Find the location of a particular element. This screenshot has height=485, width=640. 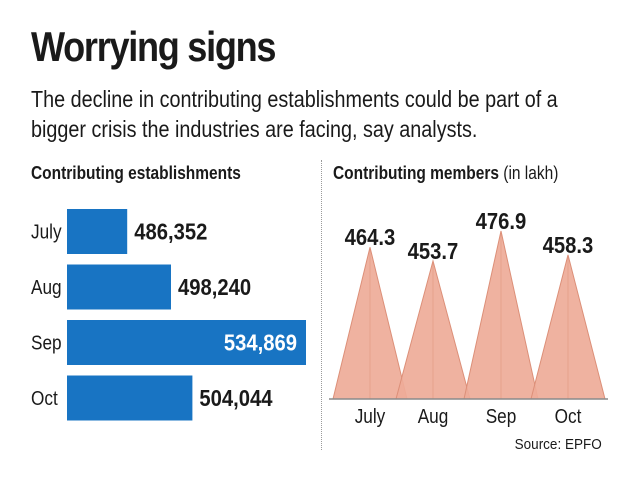

bar-oct is located at coordinates (130, 398).